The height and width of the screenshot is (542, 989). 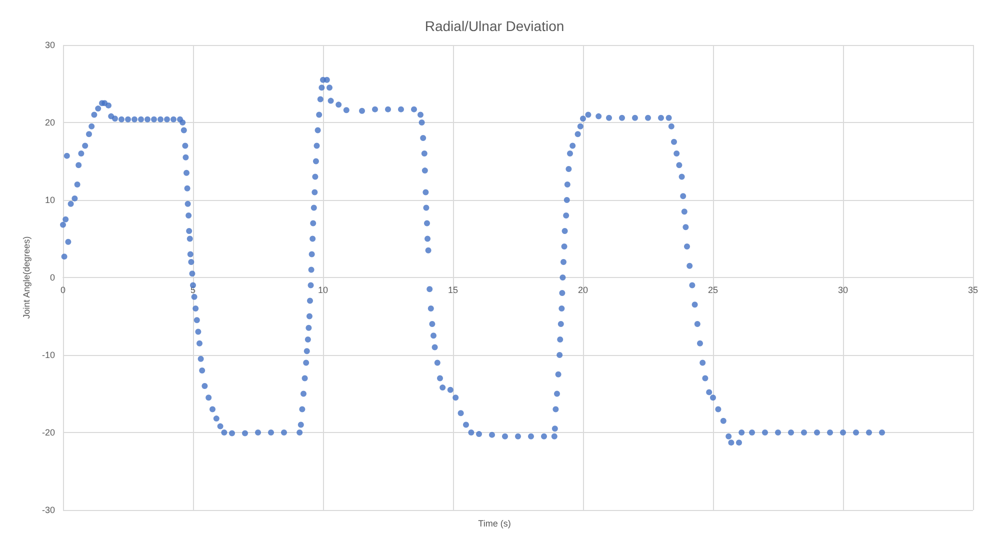 What do you see at coordinates (494, 523) in the screenshot?
I see `x-axis-title: Time (s)` at bounding box center [494, 523].